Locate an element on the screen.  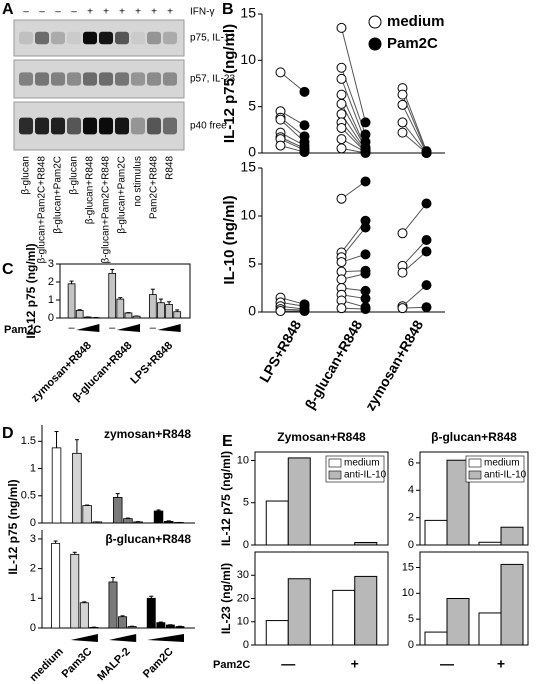
dose-baseline: – is located at coordinates (72, 328).